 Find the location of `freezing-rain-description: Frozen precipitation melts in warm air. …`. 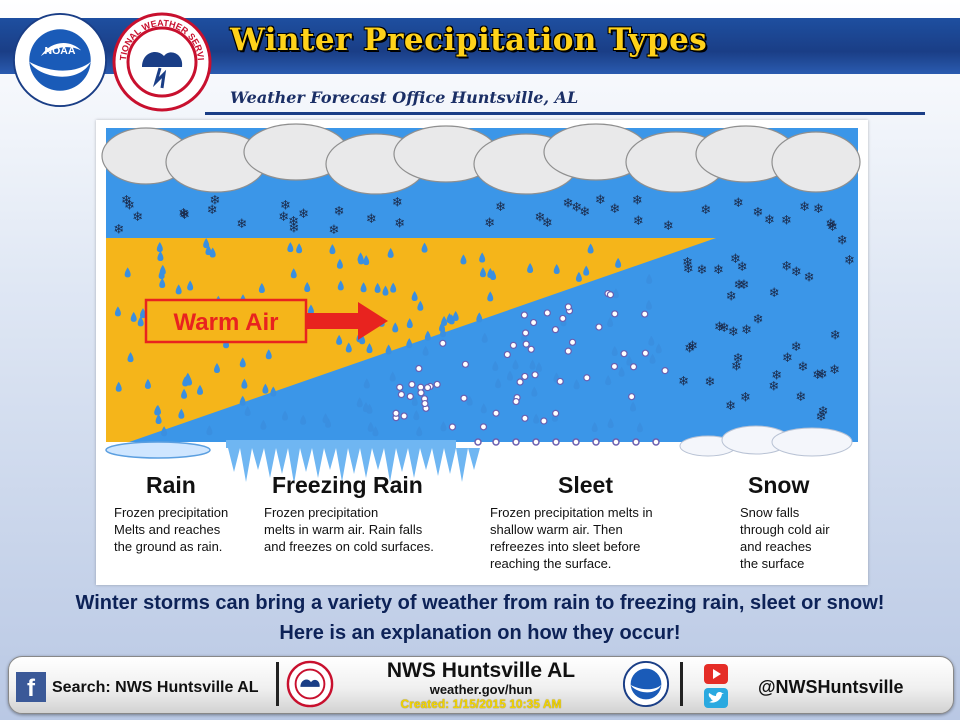

freezing-rain-description: Frozen precipitation melts in warm air. … is located at coordinates (349, 529).